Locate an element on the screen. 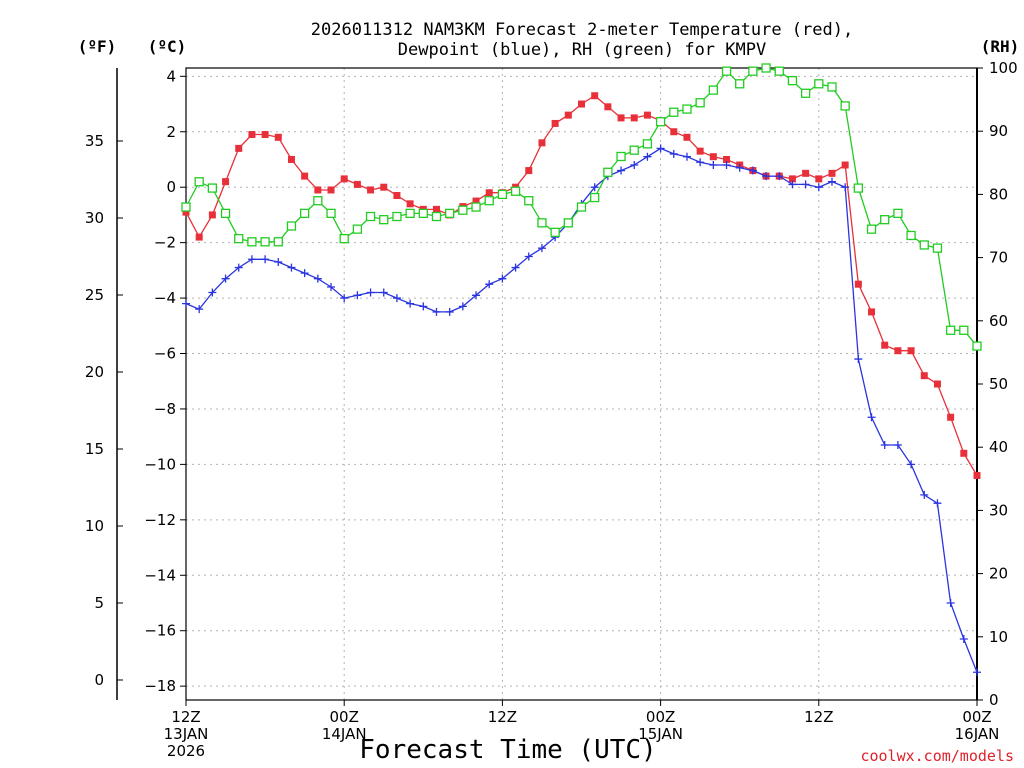 This screenshot has width=1024, height=768. time-tick-label: 2026 is located at coordinates (186, 751).